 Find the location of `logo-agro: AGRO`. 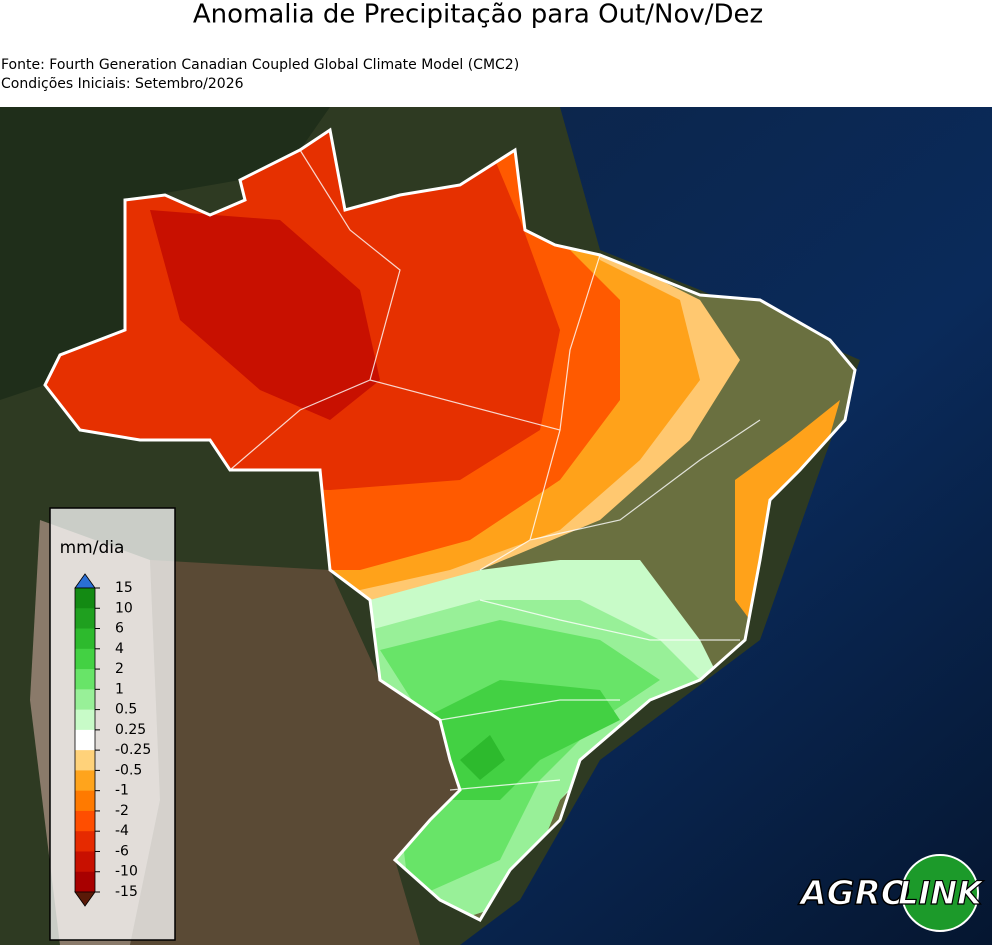

logo-agro: AGRO is located at coordinates (853, 894).